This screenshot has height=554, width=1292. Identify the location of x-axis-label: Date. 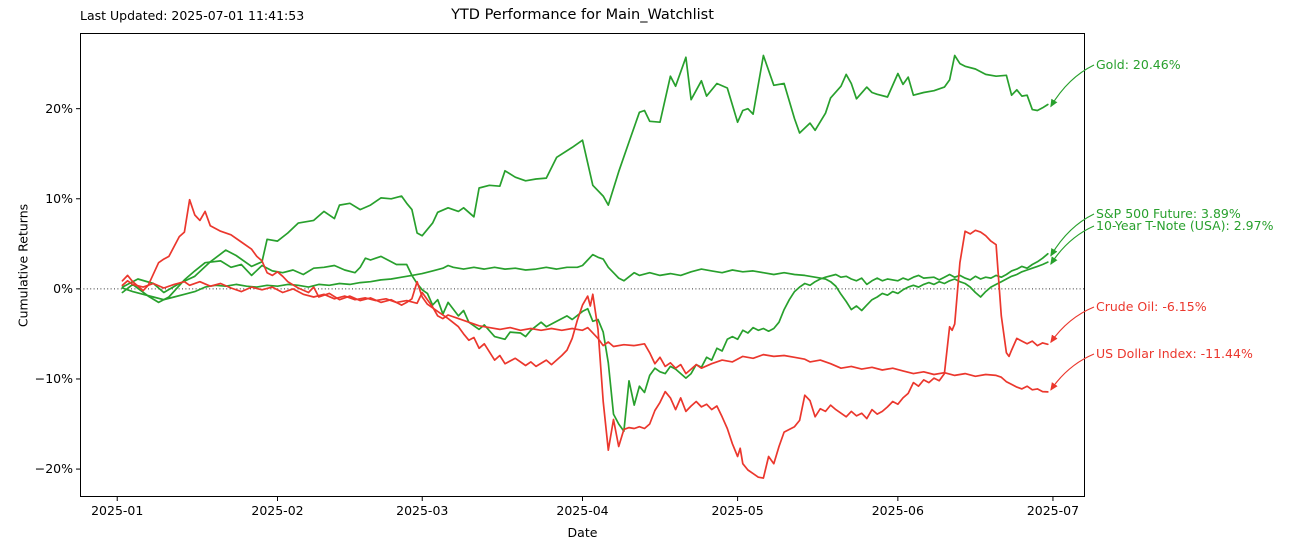
(582, 532).